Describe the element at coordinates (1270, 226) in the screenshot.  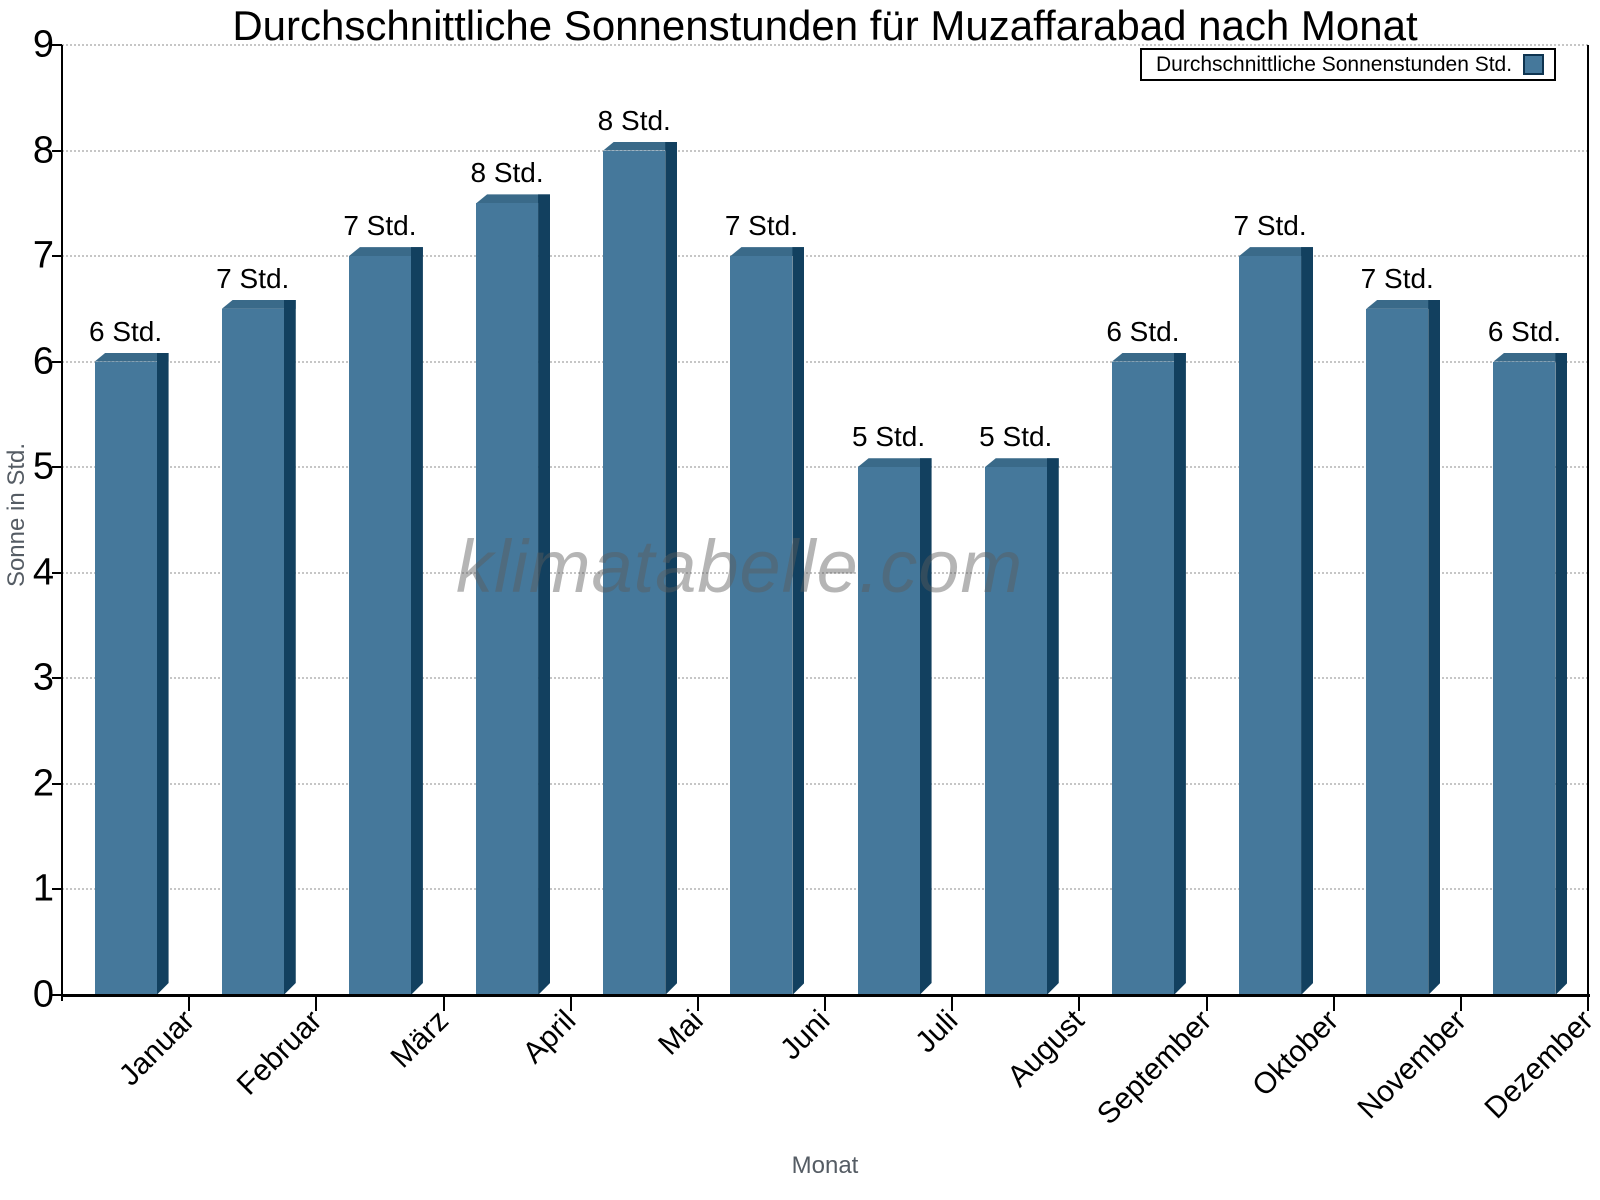
I see `bar-value-label-oktober: 7 Std.` at that location.